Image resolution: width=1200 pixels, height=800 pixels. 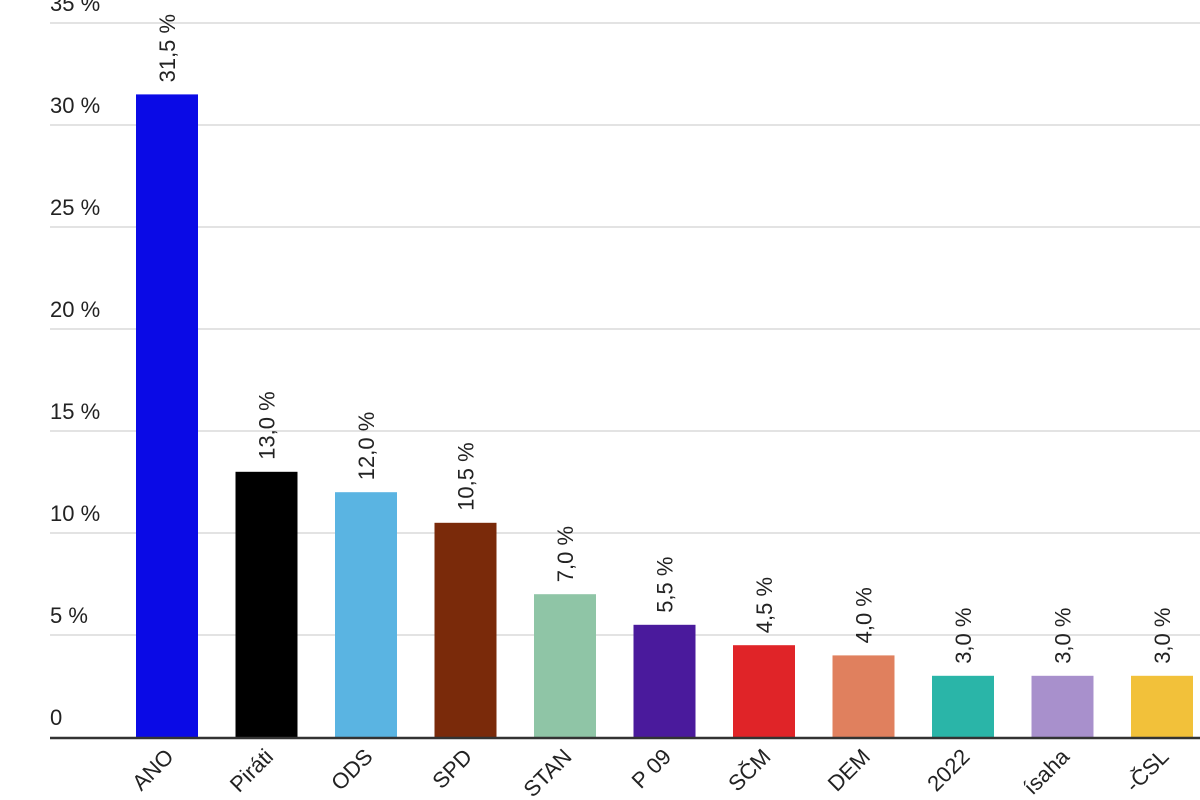 What do you see at coordinates (351, 769) in the screenshot?
I see `x-category-label: ODS` at bounding box center [351, 769].